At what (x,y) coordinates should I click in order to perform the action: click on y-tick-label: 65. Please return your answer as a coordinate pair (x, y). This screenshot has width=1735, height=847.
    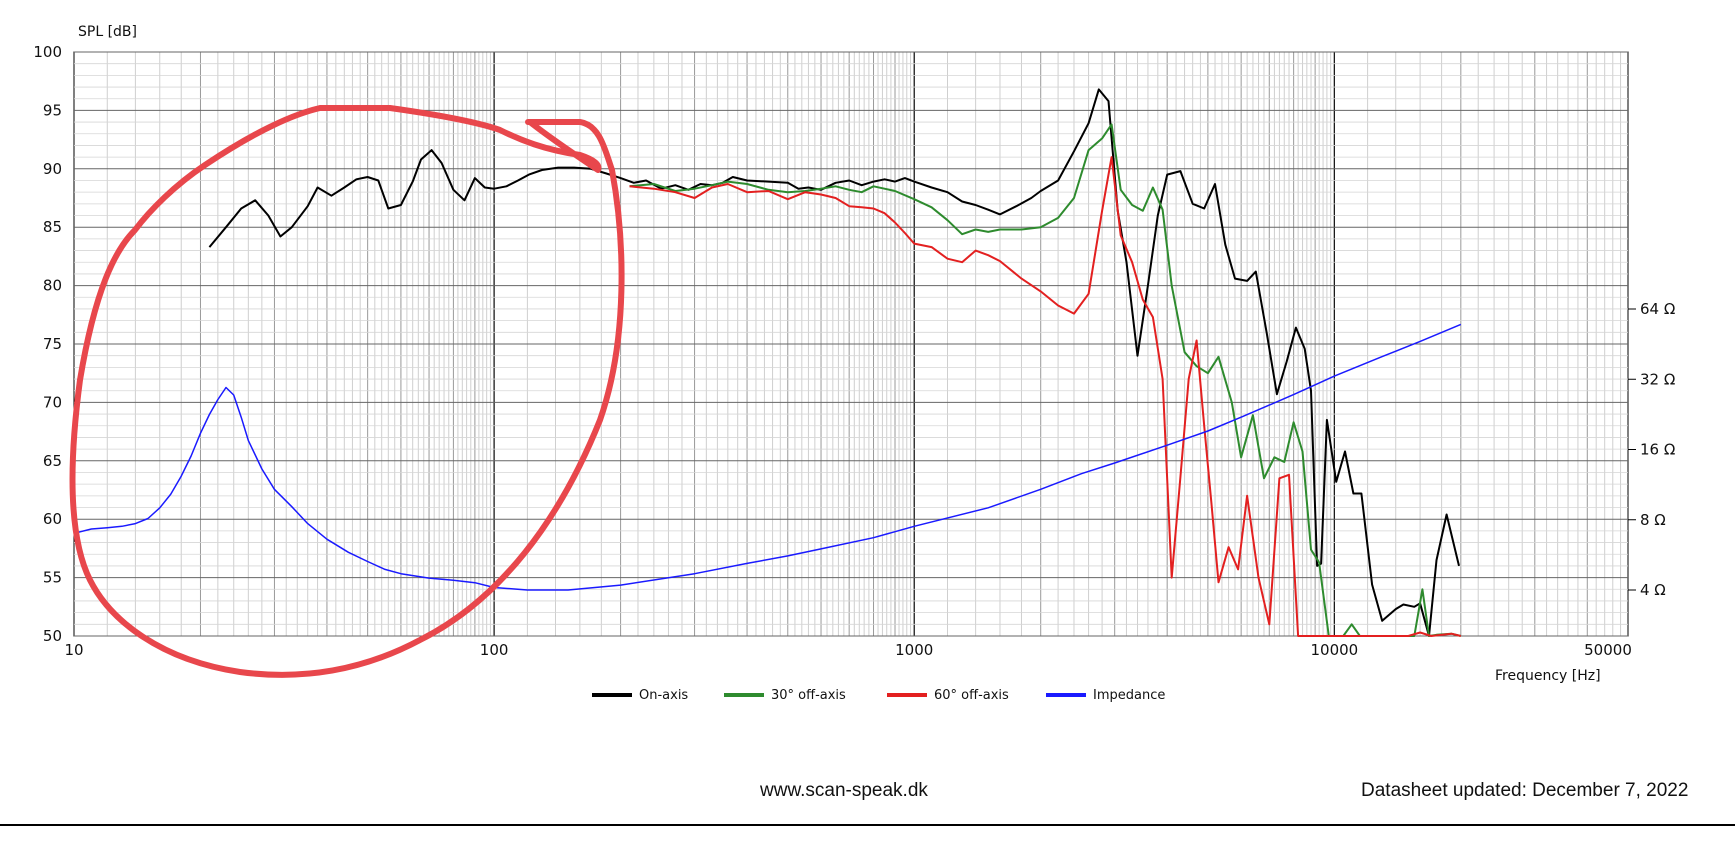
    Looking at the image, I should click on (52, 461).